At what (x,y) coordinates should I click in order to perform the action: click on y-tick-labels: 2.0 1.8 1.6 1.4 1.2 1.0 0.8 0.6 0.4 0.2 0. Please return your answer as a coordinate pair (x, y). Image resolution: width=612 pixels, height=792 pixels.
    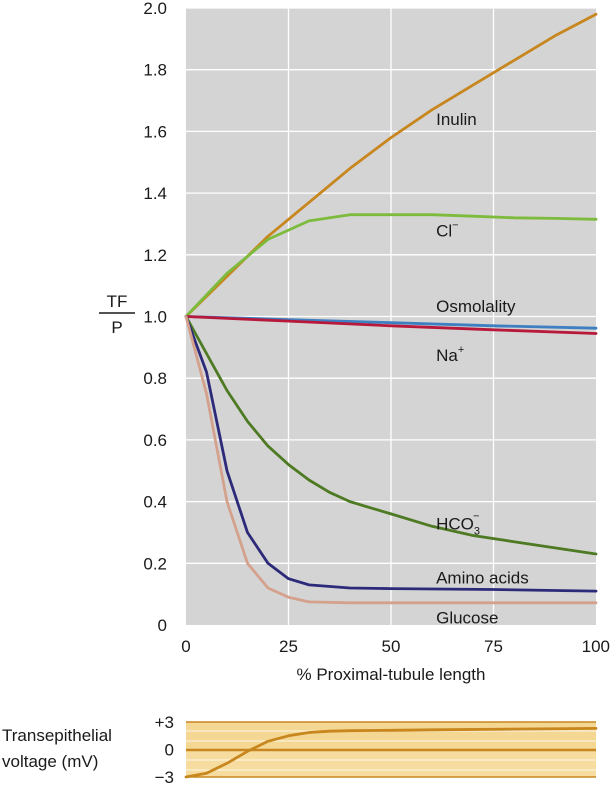
    Looking at the image, I should click on (155, 317).